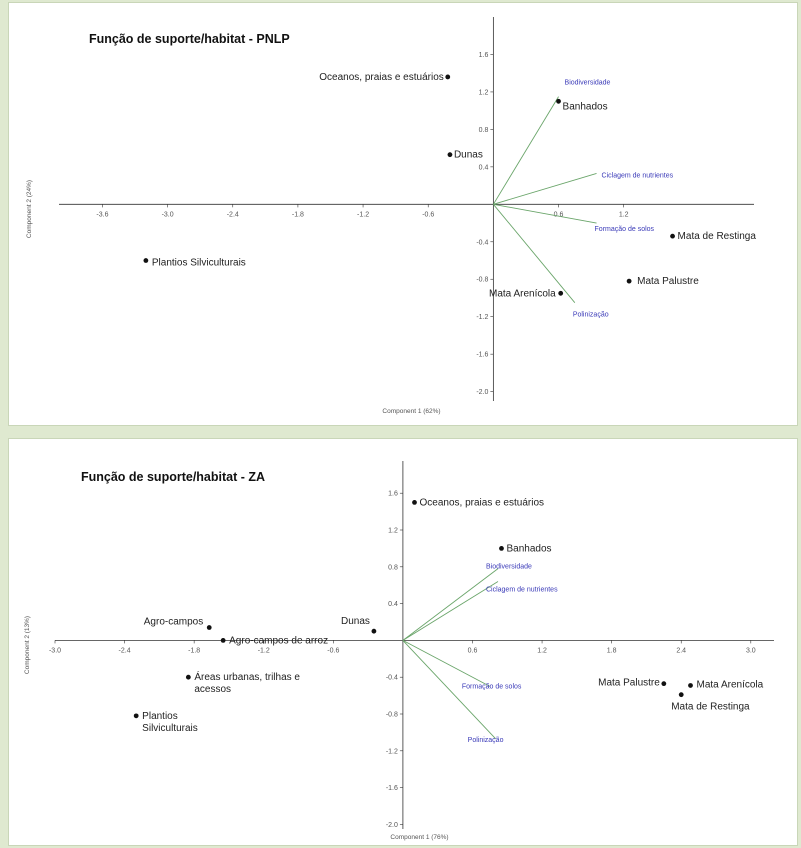 The image size is (801, 848). I want to click on chart-title: Função de suporte/habitat - ZA, so click(173, 477).